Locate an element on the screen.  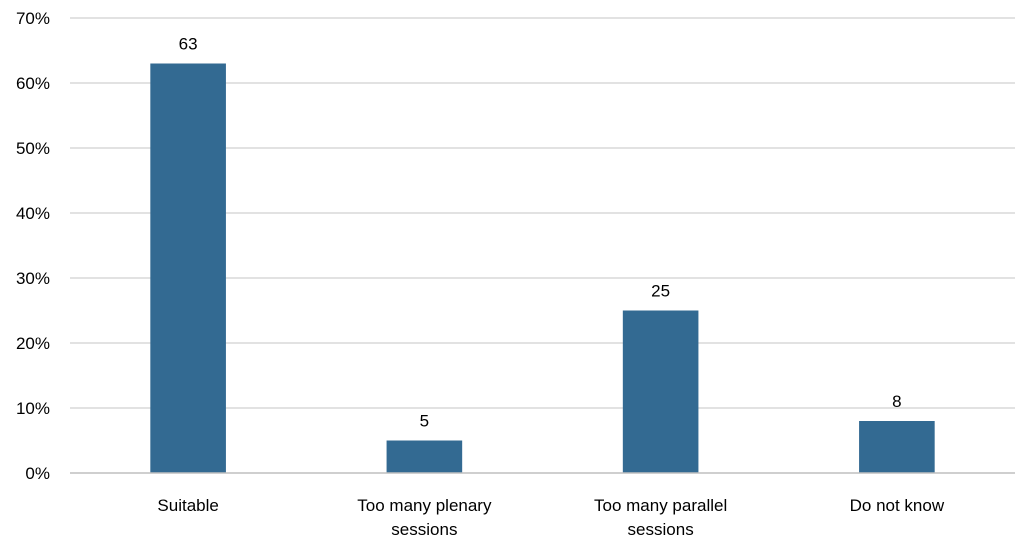
y-tick-label: 0% is located at coordinates (37, 473).